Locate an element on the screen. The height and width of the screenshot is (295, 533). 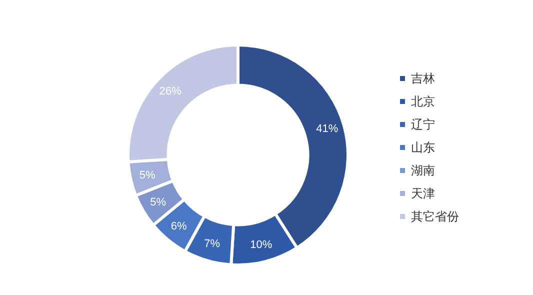
legend-label: 湖南 is located at coordinates (423, 171).